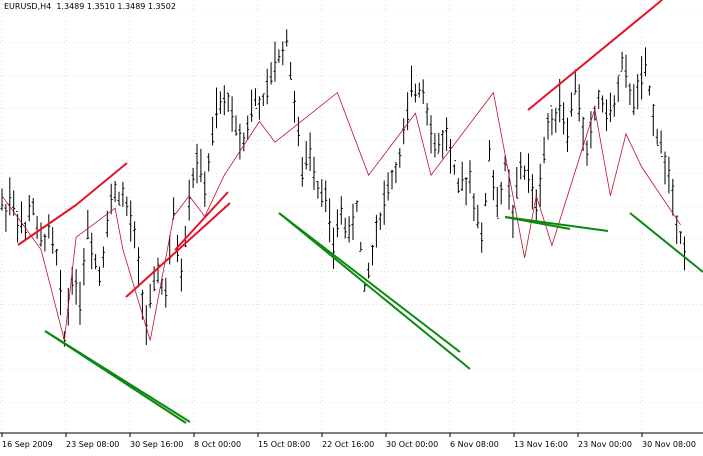 The width and height of the screenshot is (703, 456). I want to click on time-tick-label: 22 Oct 16:00, so click(348, 444).